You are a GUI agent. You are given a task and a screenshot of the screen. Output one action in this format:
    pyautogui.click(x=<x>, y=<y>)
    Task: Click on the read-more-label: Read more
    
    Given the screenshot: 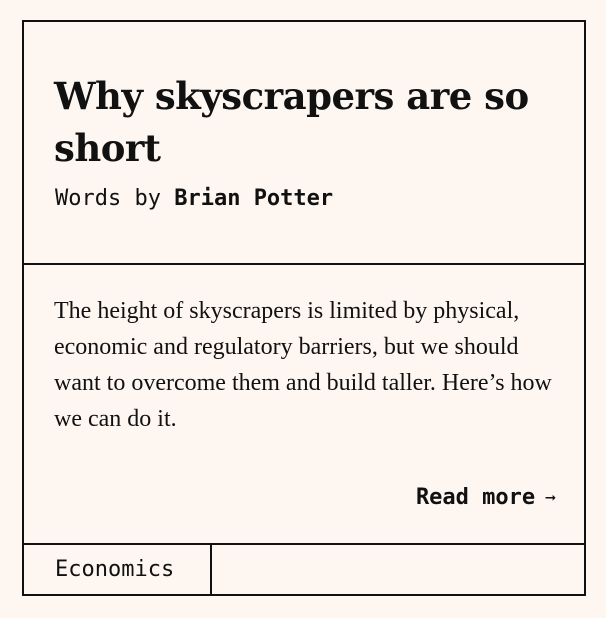 What is the action you would take?
    pyautogui.click(x=475, y=497)
    